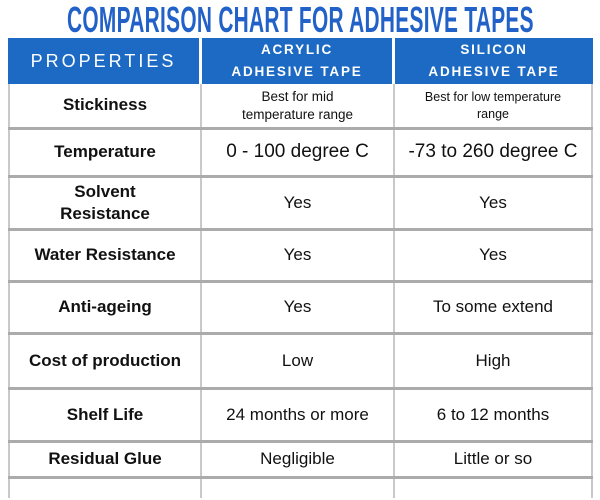 The width and height of the screenshot is (600, 500). I want to click on cell-property: Stickiness, so click(105, 105).